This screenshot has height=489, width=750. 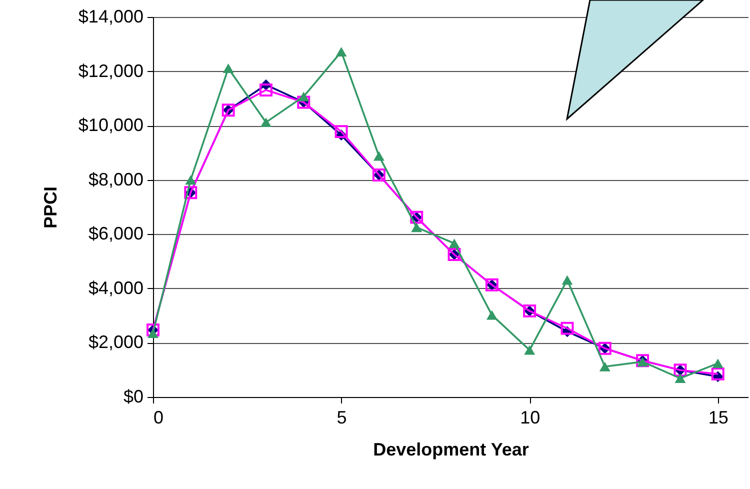 I want to click on y-tick-label: $14,000, so click(x=111, y=16).